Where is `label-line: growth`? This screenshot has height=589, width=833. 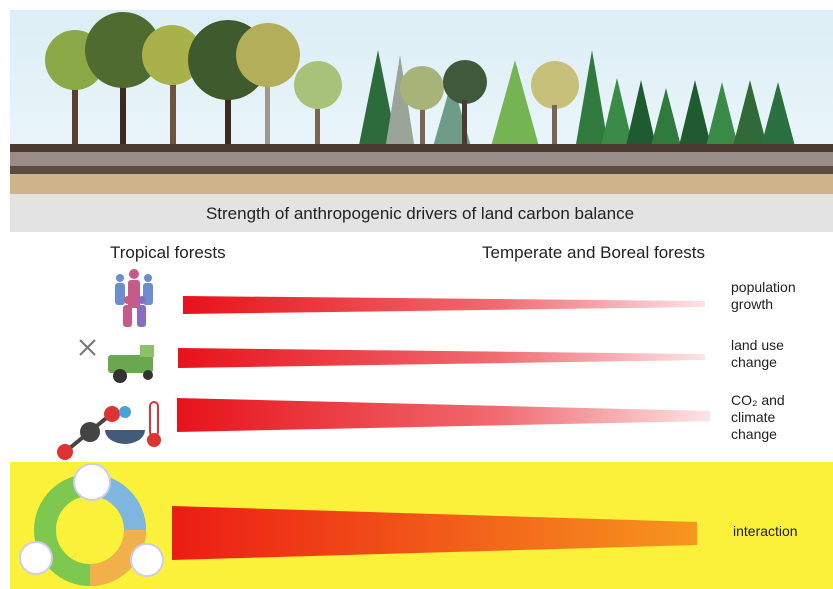 label-line: growth is located at coordinates (752, 304).